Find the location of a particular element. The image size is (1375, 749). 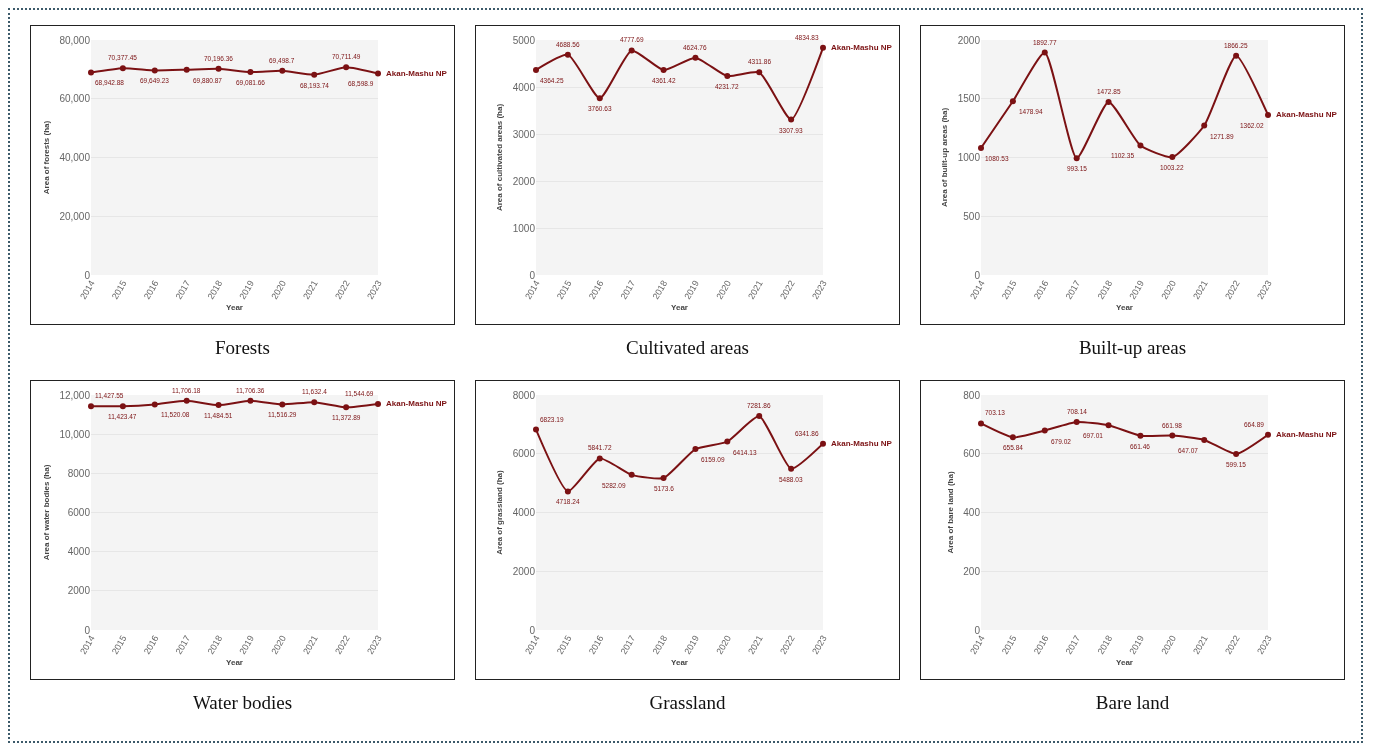

y-tick-label: 80,000 is located at coordinates (75, 40).